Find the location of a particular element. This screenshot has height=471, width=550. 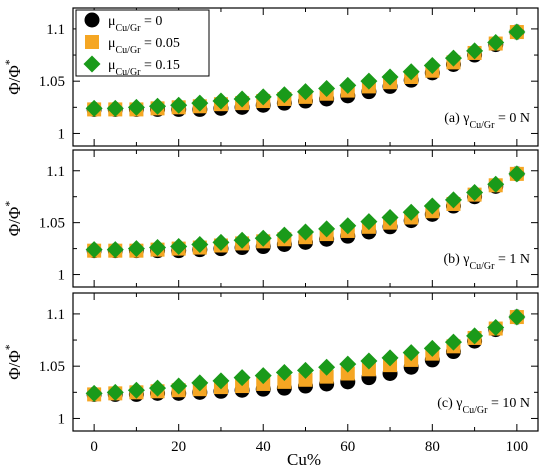

legend-item: μCu/Gr = 0 is located at coordinates (123, 23).